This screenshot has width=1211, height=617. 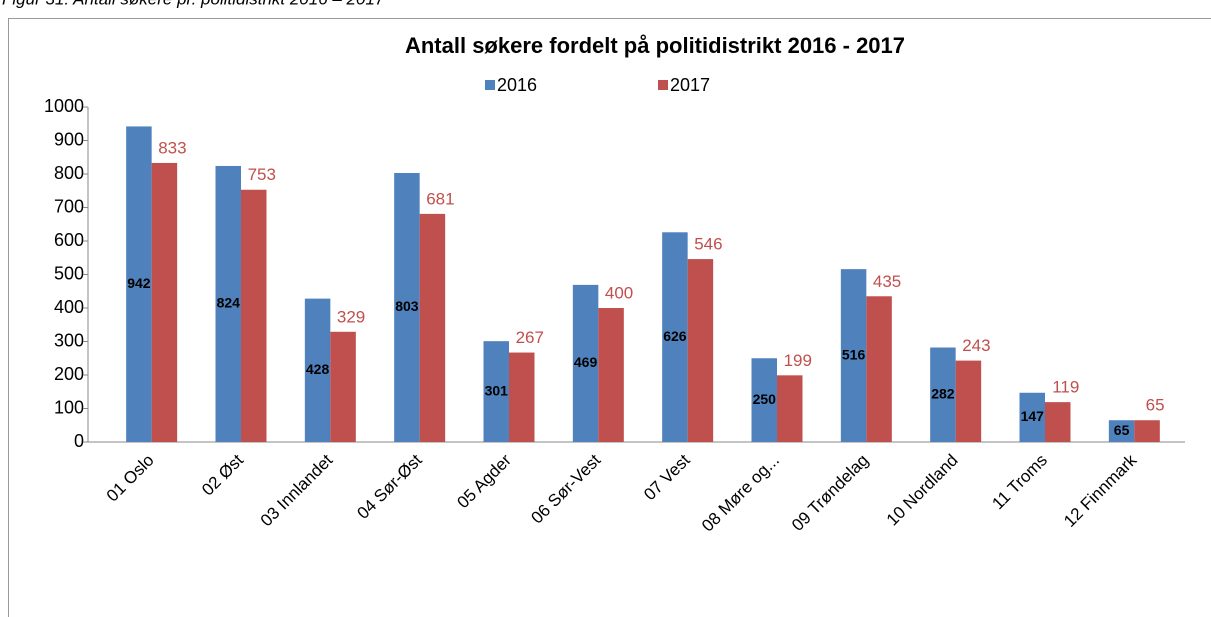 I want to click on y-tick-label: 1000, so click(x=64, y=106).